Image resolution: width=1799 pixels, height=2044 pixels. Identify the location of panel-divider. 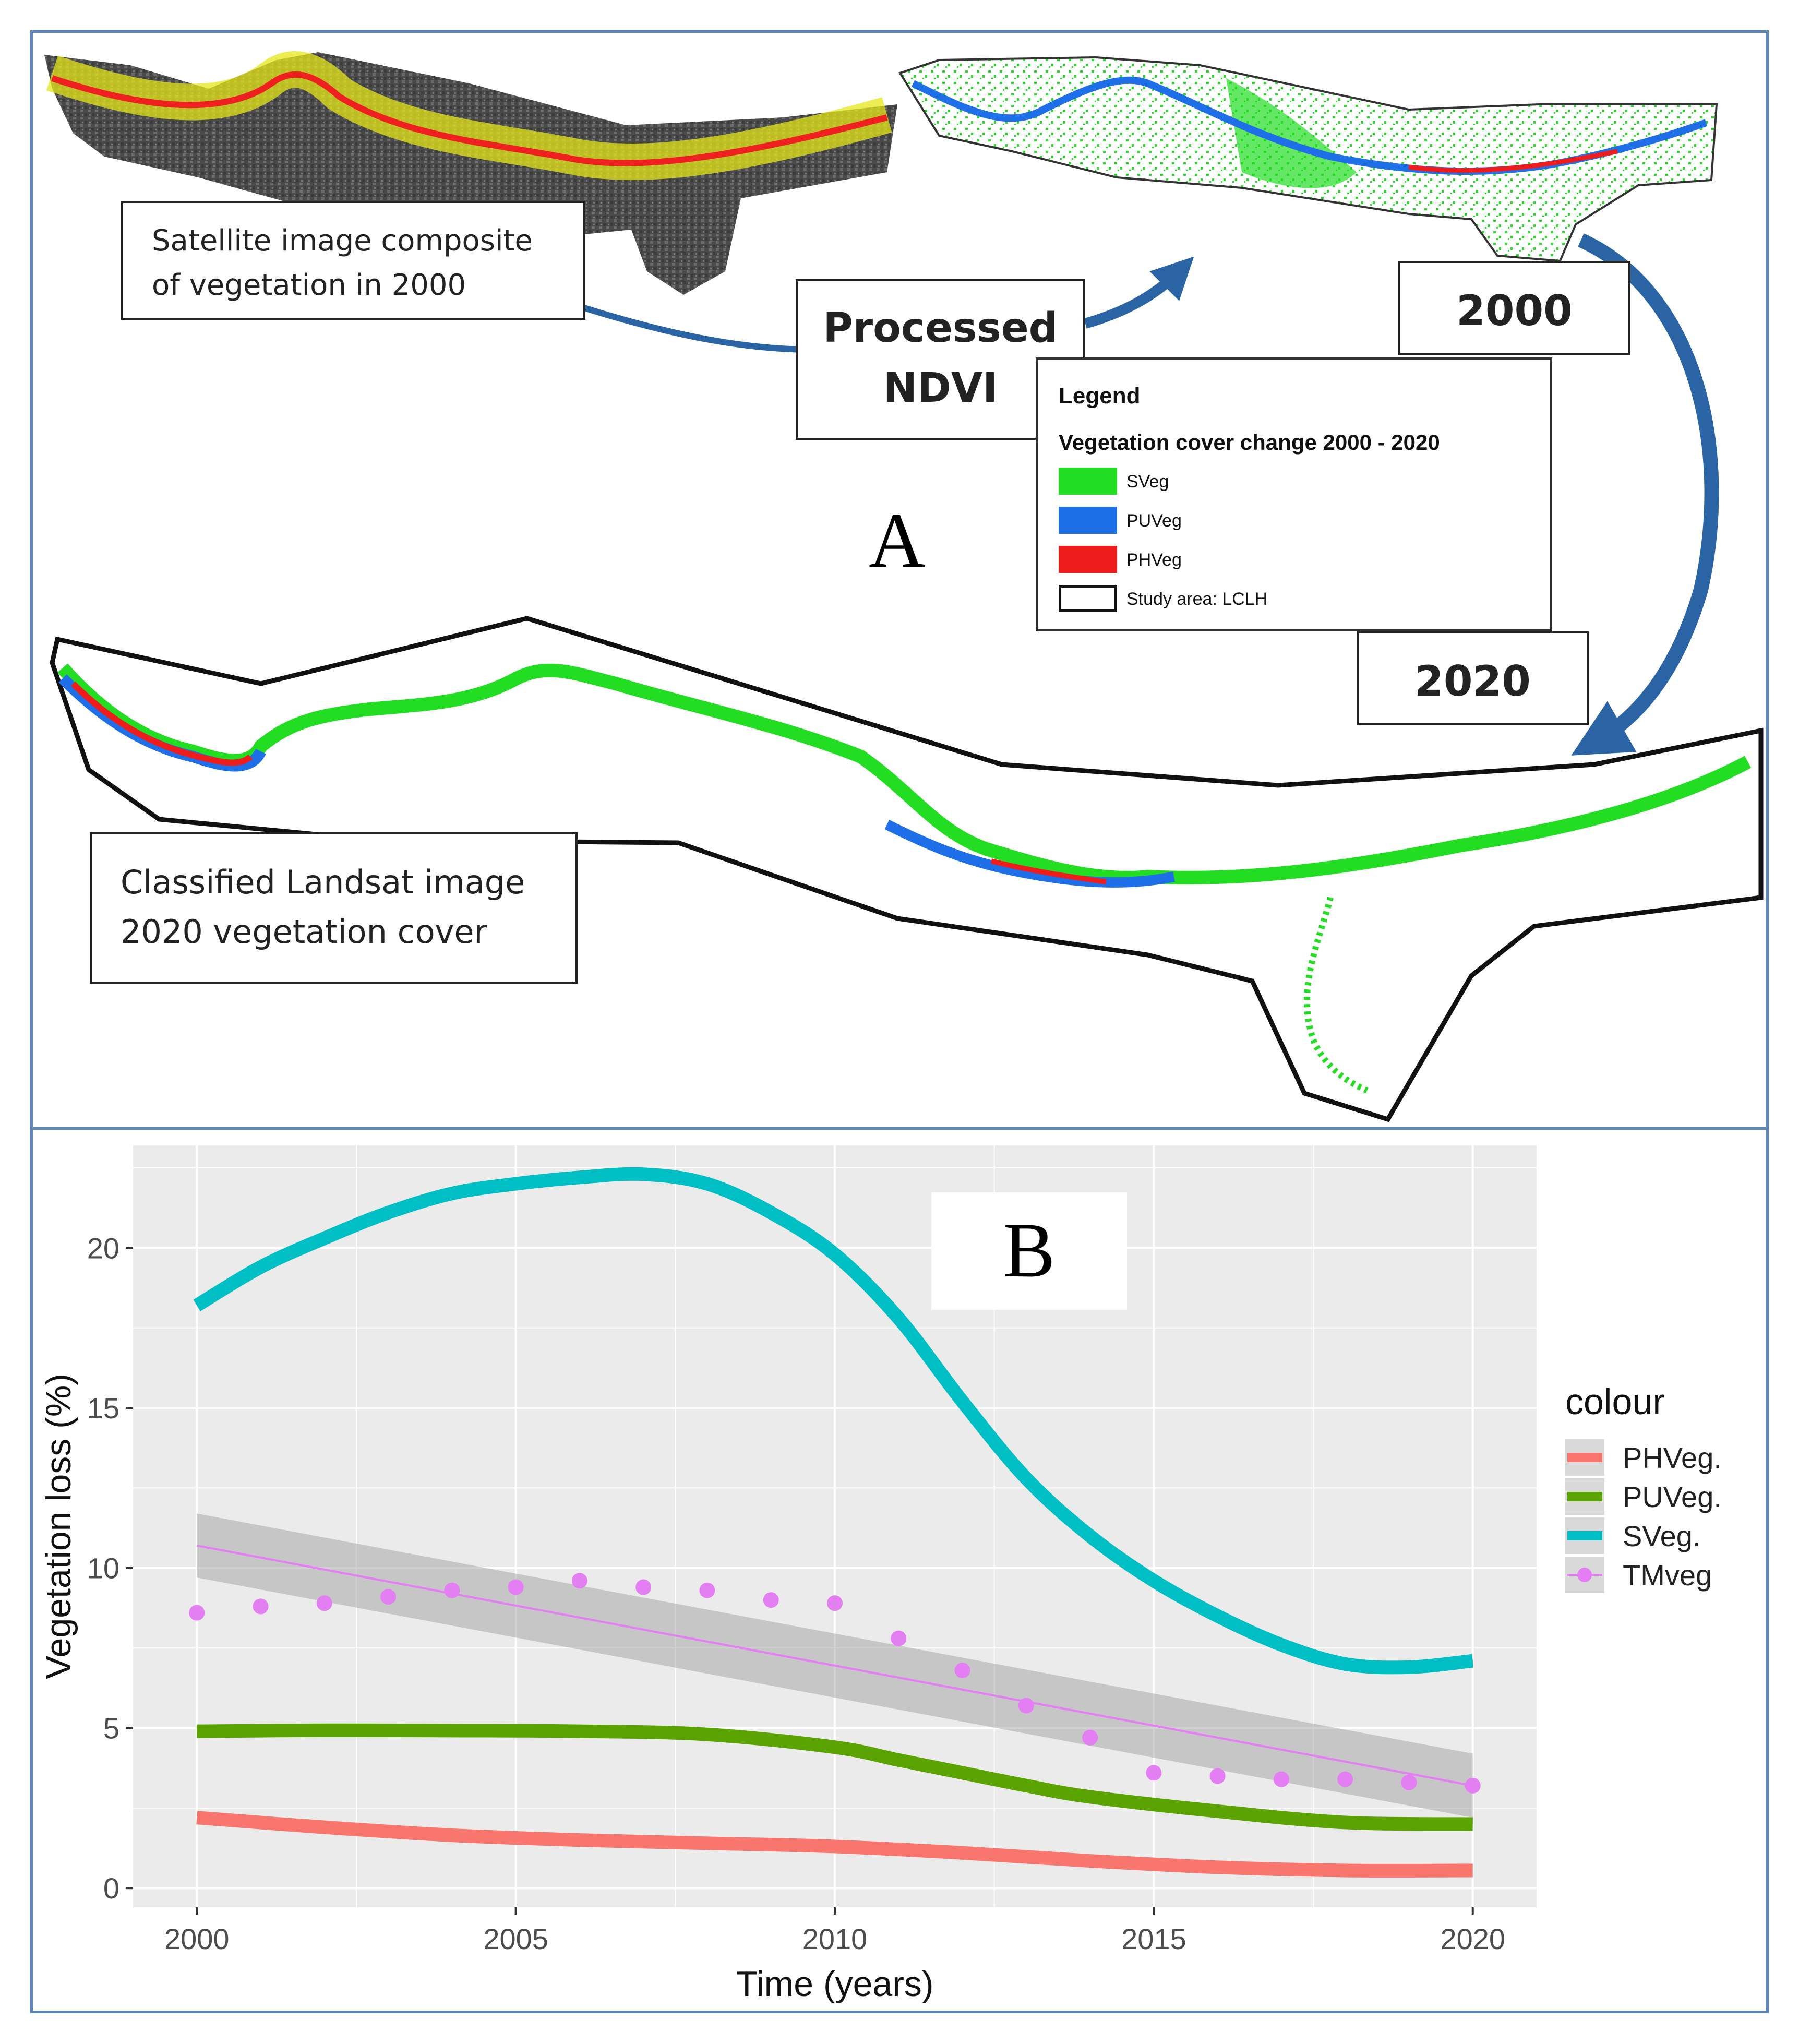
(899, 1128).